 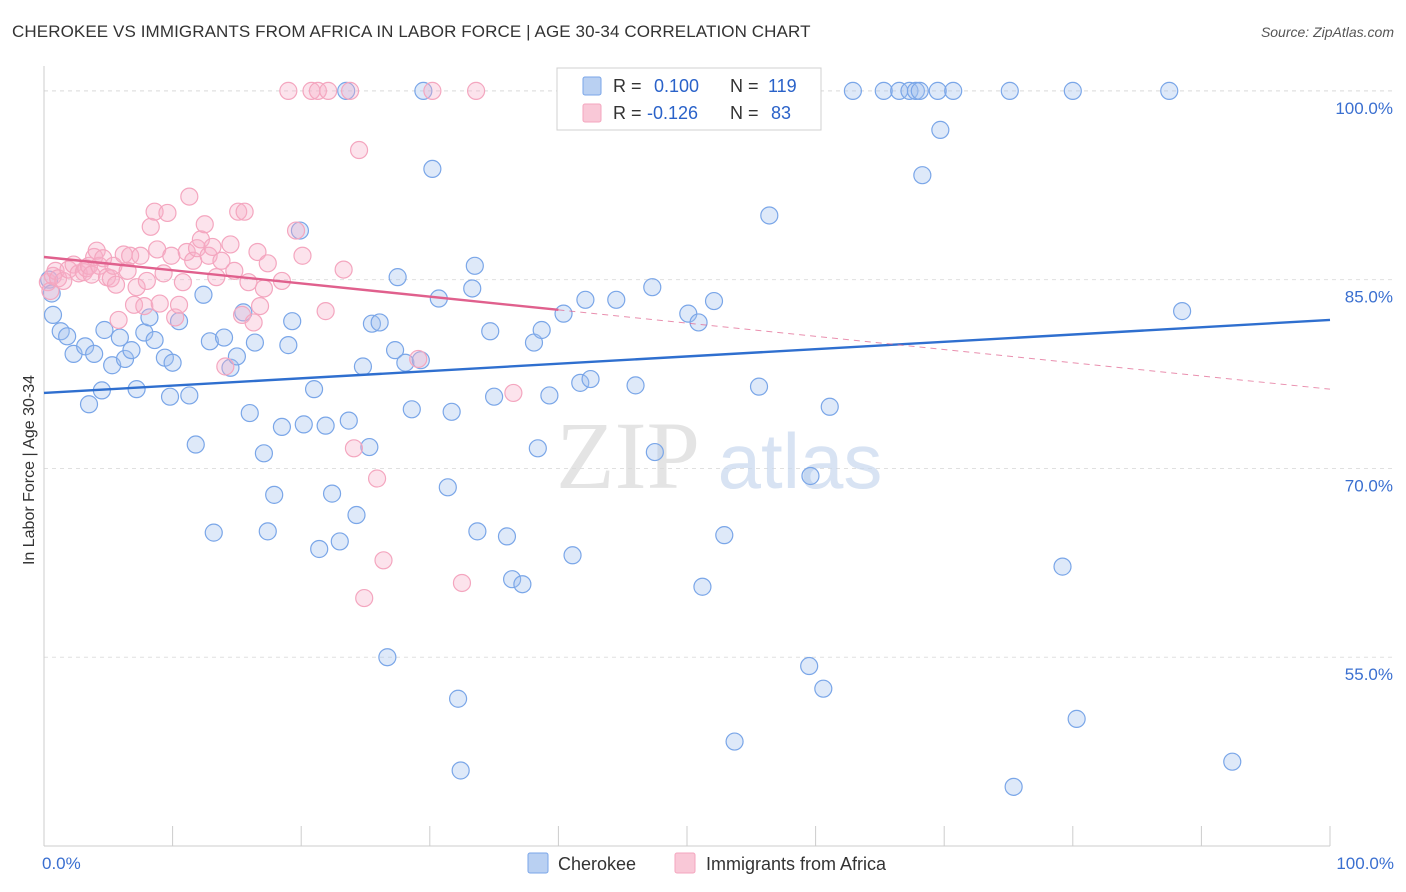 What do you see at coordinates (676, 86) in the screenshot?
I see `legend-r-value-1: 0.100` at bounding box center [676, 86].